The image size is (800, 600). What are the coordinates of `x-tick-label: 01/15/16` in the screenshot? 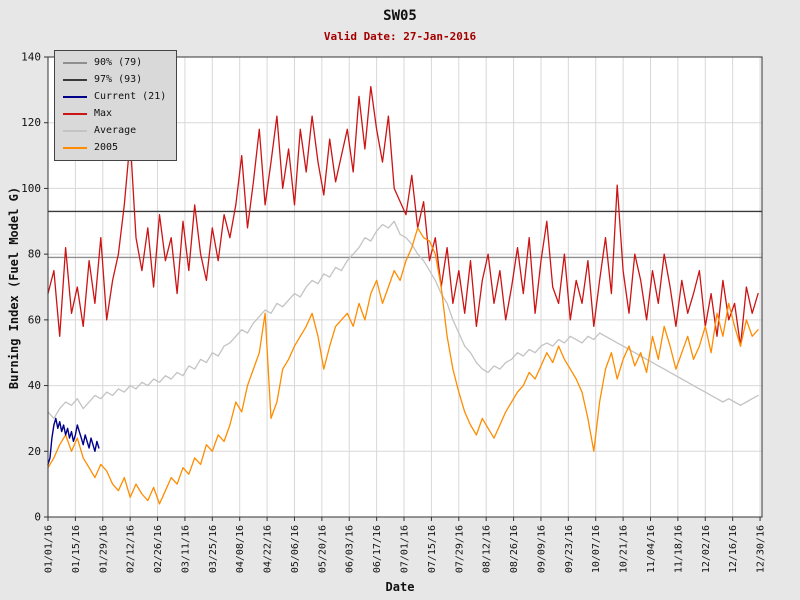 It's located at (76, 549).